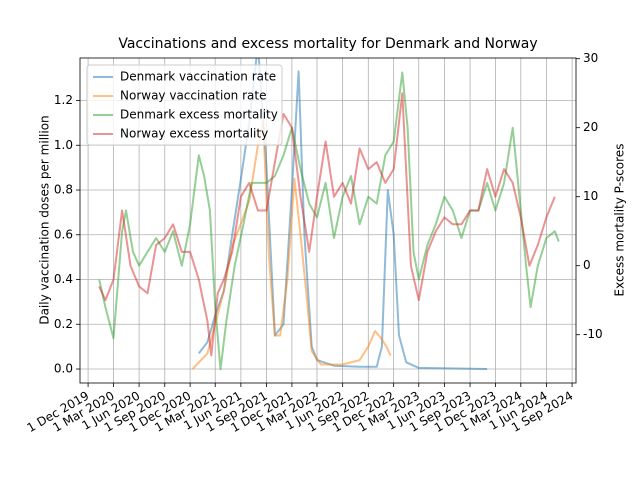 The width and height of the screenshot is (640, 480). Describe the element at coordinates (587, 265) in the screenshot. I see `y2-tick-label: 0` at that location.